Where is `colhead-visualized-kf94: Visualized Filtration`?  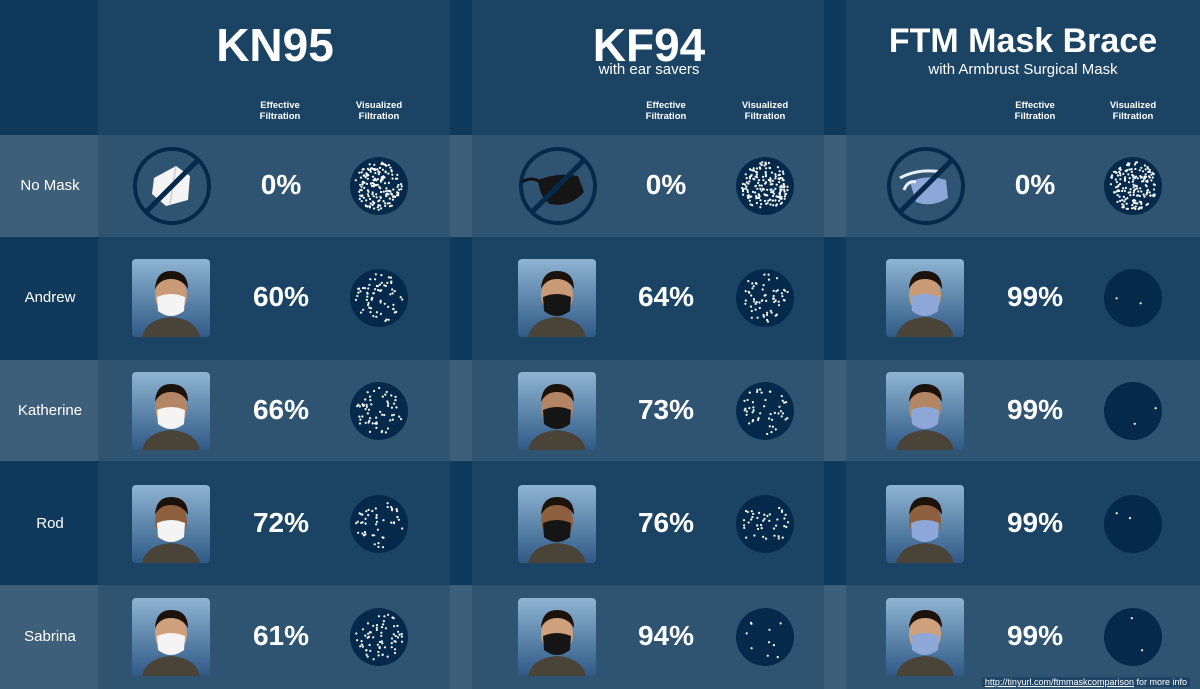
colhead-visualized-kf94: Visualized Filtration is located at coordinates (765, 111).